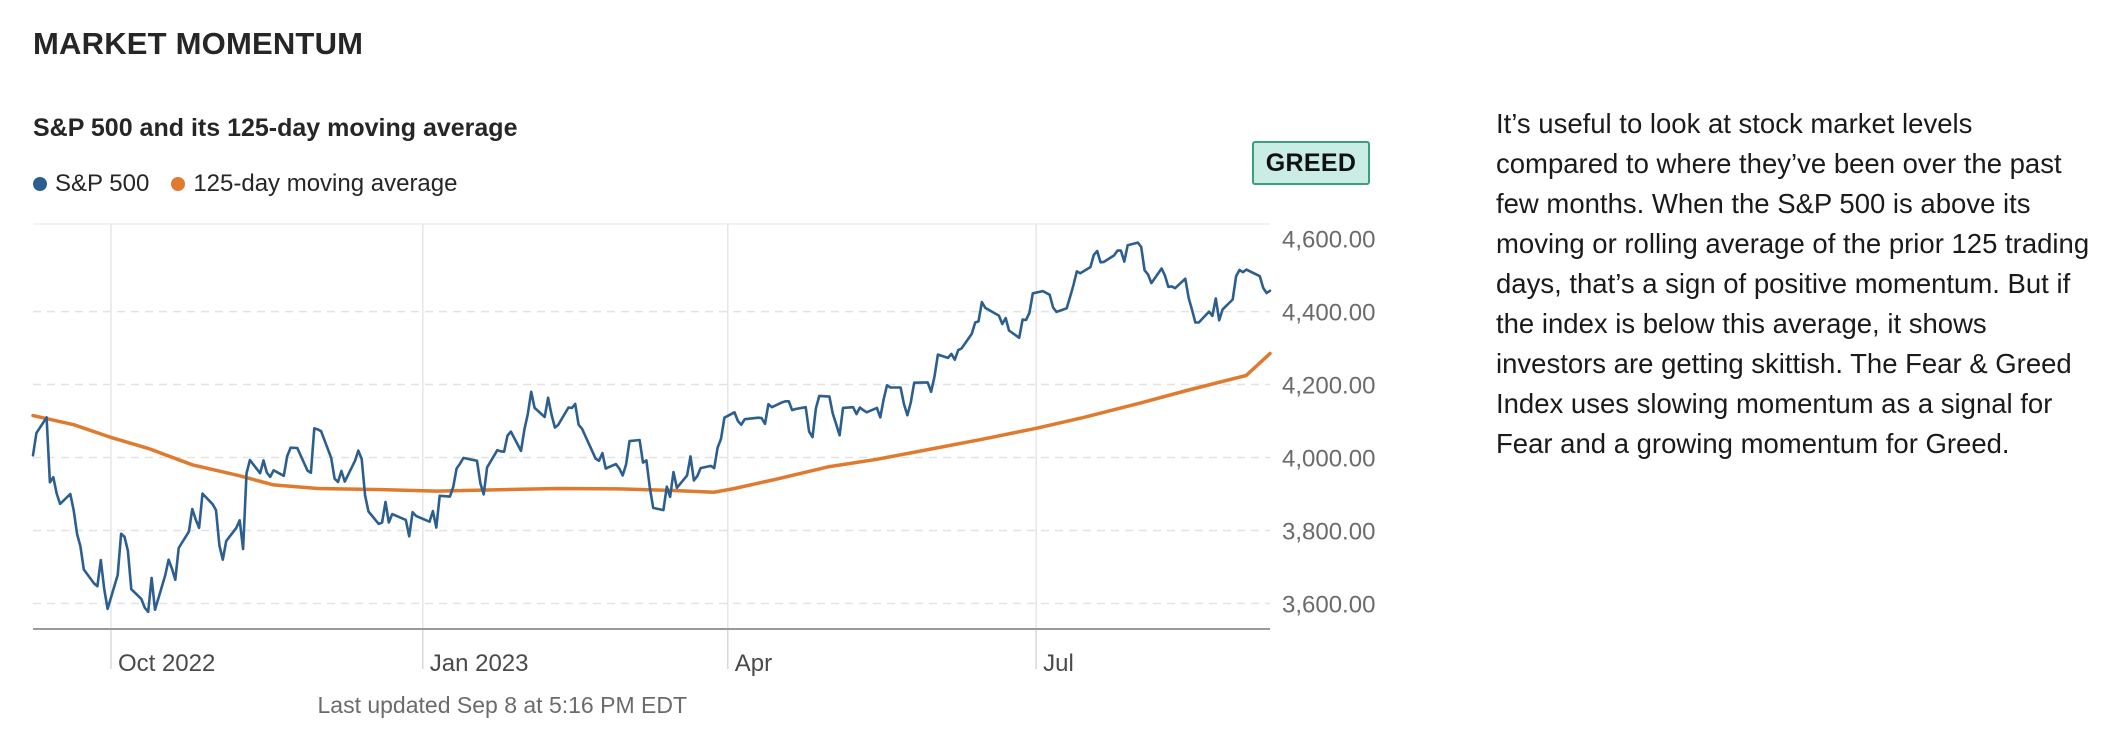 This screenshot has height=742, width=2118. I want to click on legend-label-sp500: S&P 500, so click(102, 183).